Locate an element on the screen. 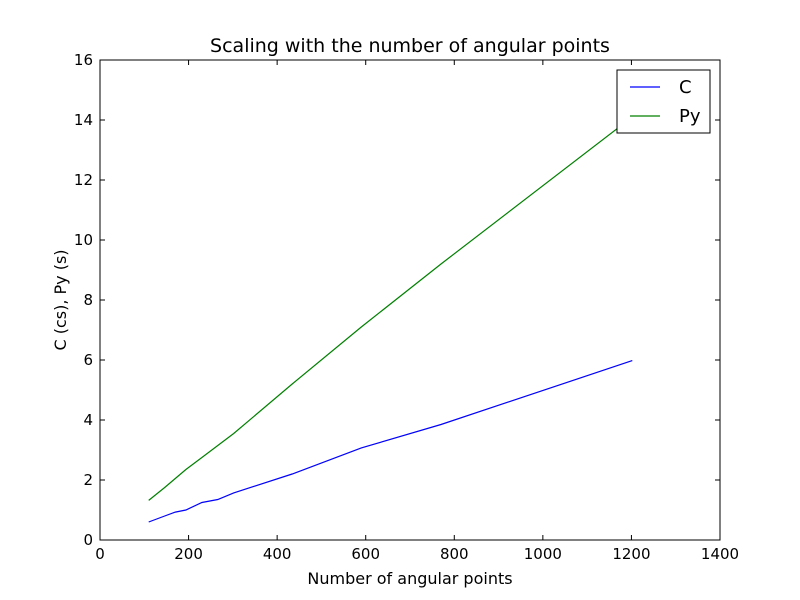 This screenshot has width=800, height=600. y-tick-label: 16 is located at coordinates (83, 60).